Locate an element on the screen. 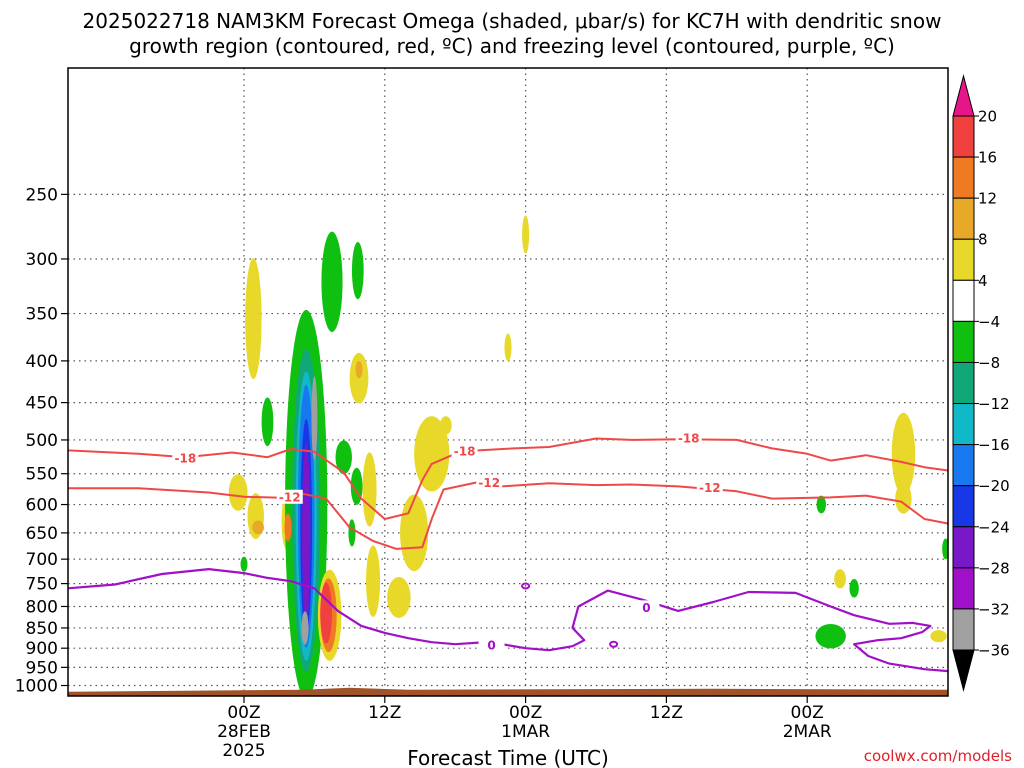 The width and height of the screenshot is (1024, 768). y-tick-label: 600 is located at coordinates (42, 506).